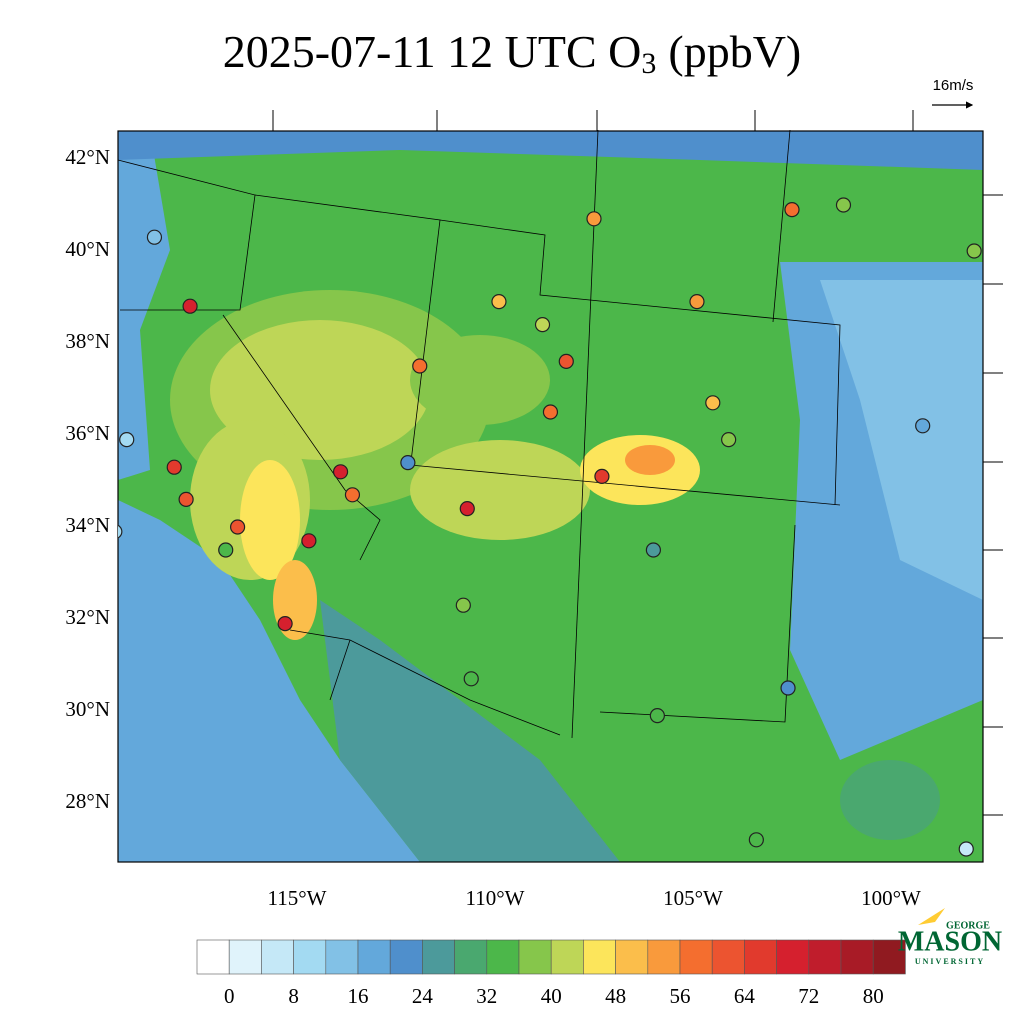 This screenshot has width=1024, height=1024. What do you see at coordinates (615, 996) in the screenshot?
I see `colorbar-tick-label: 48` at bounding box center [615, 996].